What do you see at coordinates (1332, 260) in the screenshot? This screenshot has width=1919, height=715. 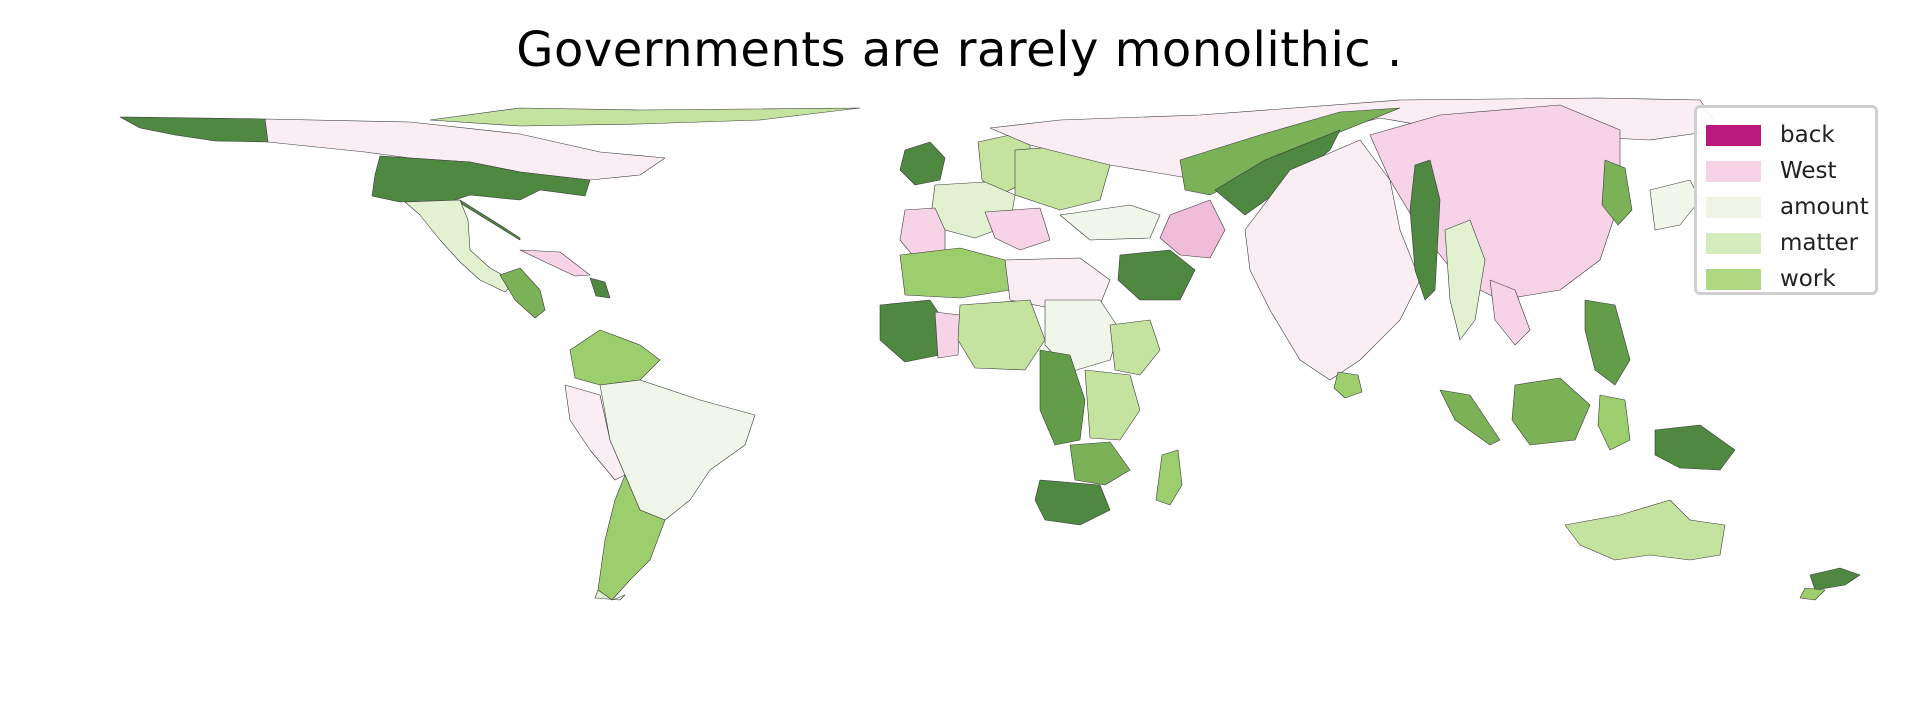 I see `region-india` at bounding box center [1332, 260].